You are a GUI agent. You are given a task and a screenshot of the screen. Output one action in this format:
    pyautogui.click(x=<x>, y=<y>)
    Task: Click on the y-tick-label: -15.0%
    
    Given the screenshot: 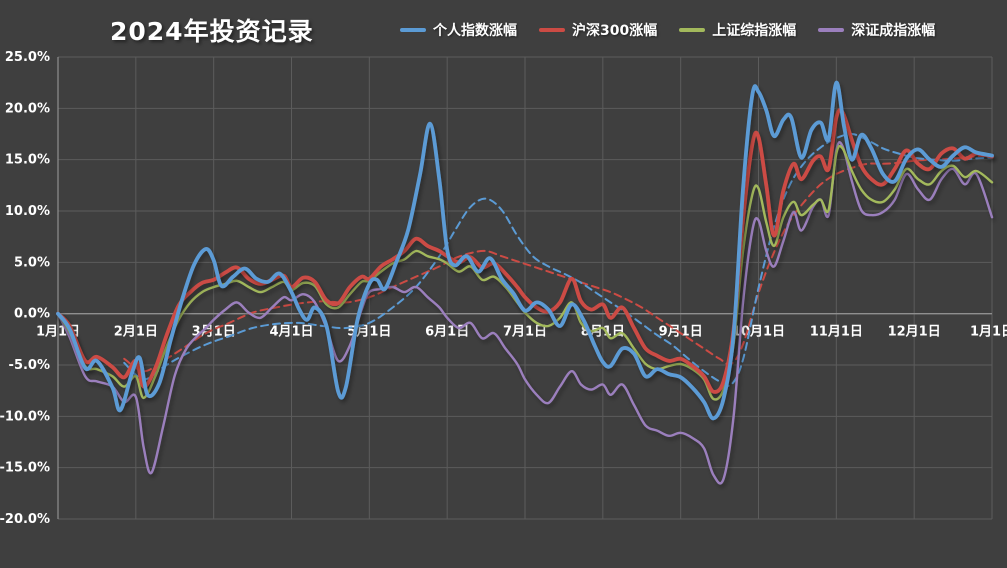 What is the action you would take?
    pyautogui.click(x=25, y=468)
    